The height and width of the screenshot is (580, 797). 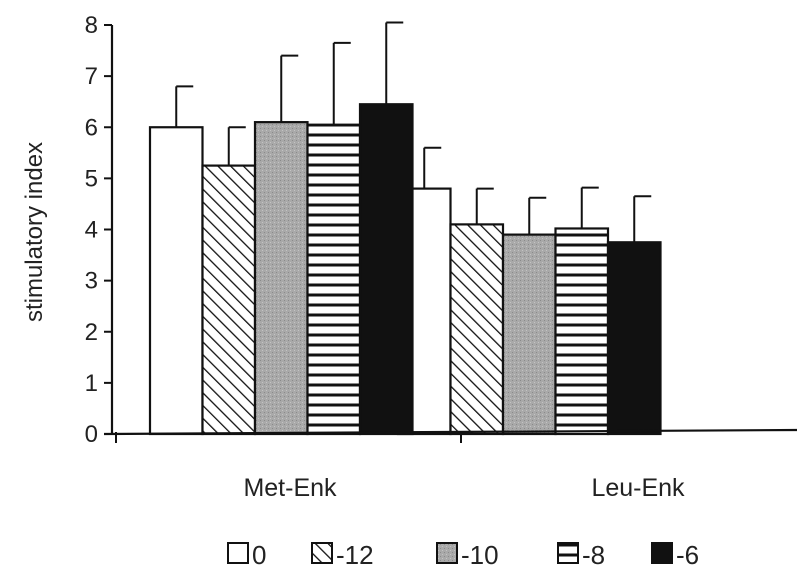 I want to click on y-tick-label: 0, so click(x=91, y=434).